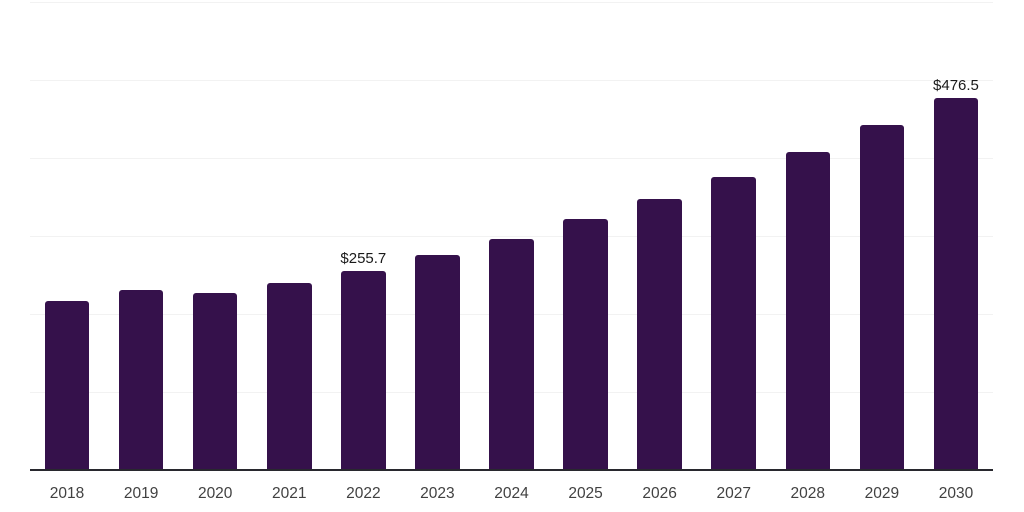 Image resolution: width=1024 pixels, height=512 pixels. Describe the element at coordinates (585, 493) in the screenshot. I see `x-tick-label-2025: 2025` at that location.